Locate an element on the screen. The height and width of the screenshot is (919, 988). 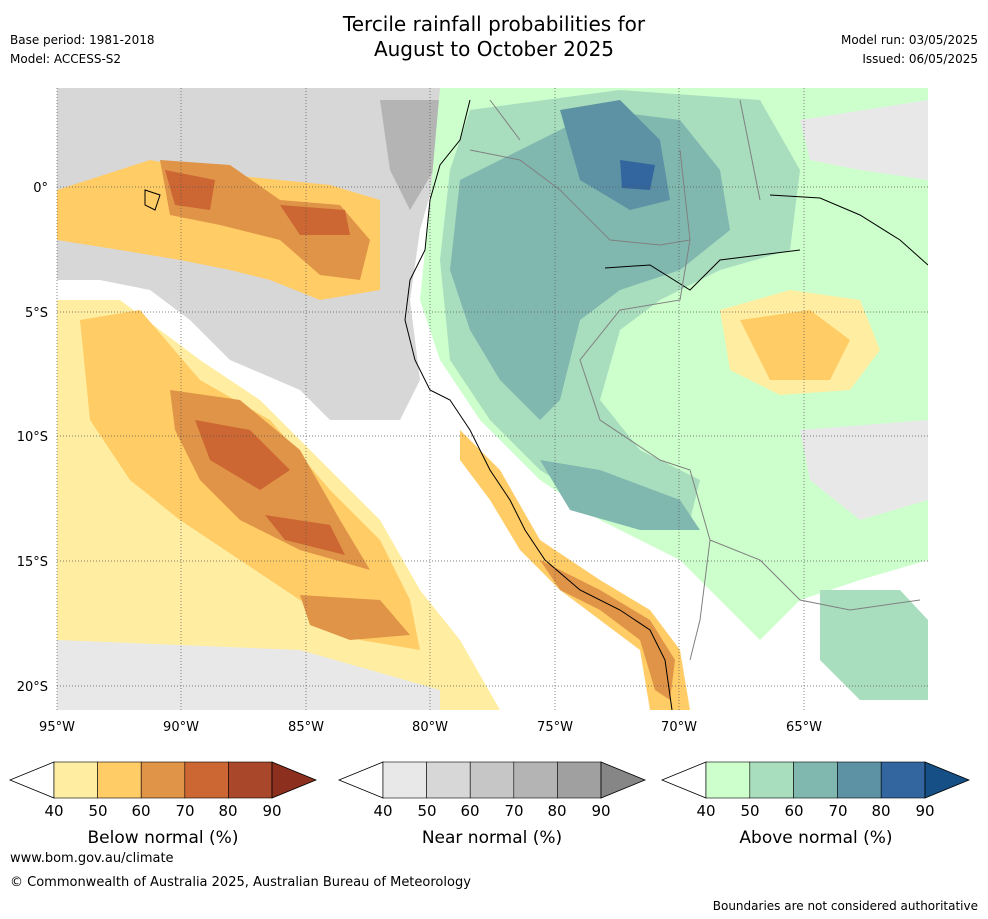
lat-labels: 0° 5°S 10°S 15°S 20°S is located at coordinates (32, 438).